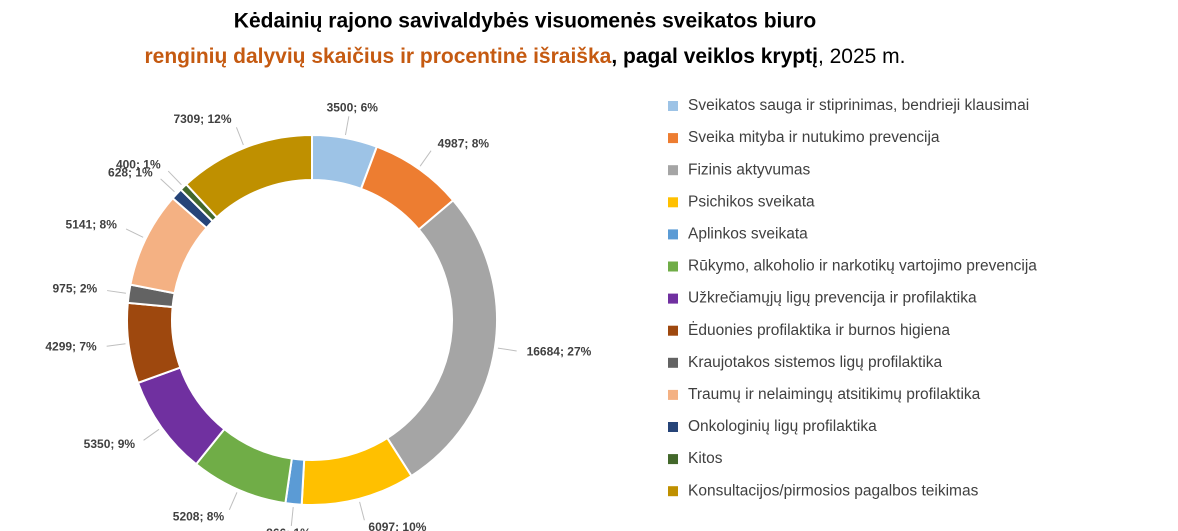 This screenshot has height=531, width=1178. I want to click on data-label: 4299; 7%, so click(71, 346).